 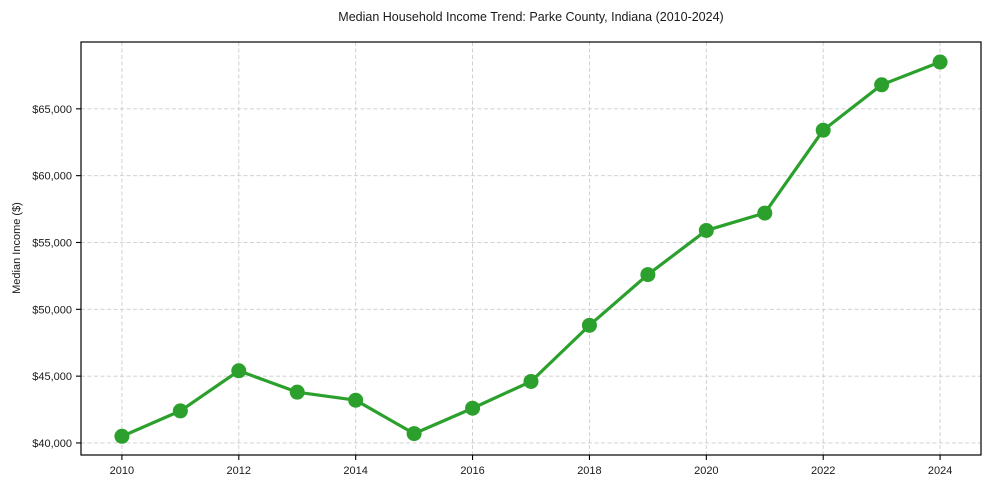 What do you see at coordinates (473, 408) in the screenshot?
I see `data-point-2016` at bounding box center [473, 408].